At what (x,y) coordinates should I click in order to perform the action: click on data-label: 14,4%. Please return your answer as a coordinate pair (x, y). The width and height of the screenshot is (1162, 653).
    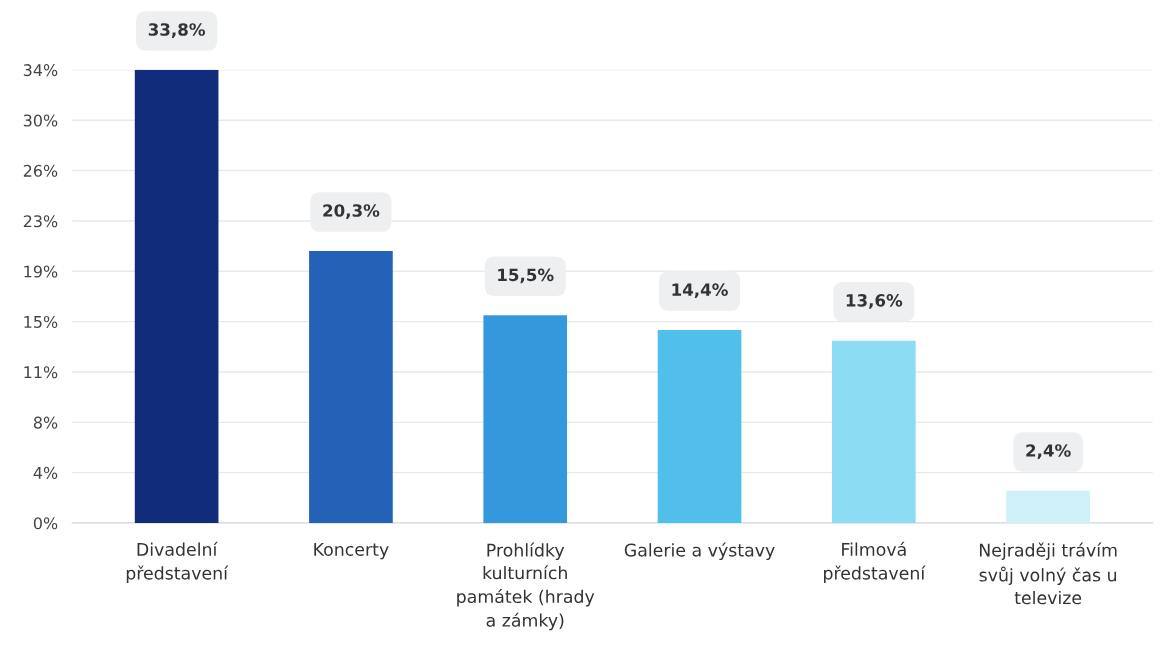
    Looking at the image, I should click on (700, 291).